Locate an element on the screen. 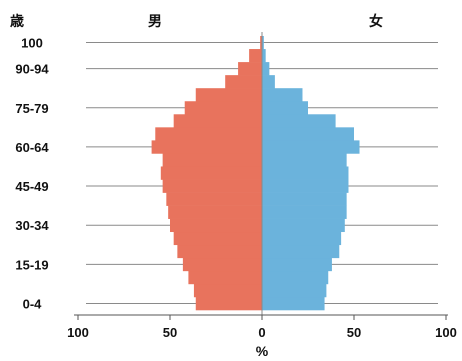 Image resolution: width=462 pixels, height=361 pixels. x-axis-label: % is located at coordinates (262, 351).